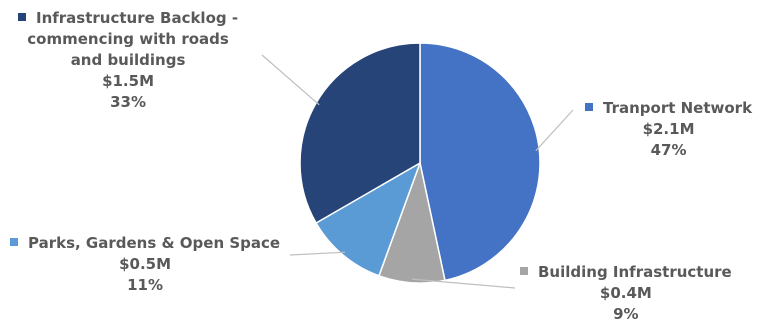 Image resolution: width=773 pixels, height=327 pixels. I want to click on category-name-line-2: commencing with roads, so click(128, 39).